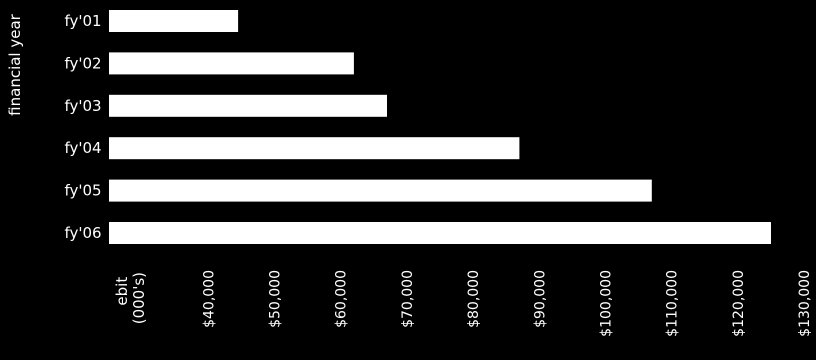  What do you see at coordinates (174, 21) in the screenshot?
I see `bar-fy01` at bounding box center [174, 21].